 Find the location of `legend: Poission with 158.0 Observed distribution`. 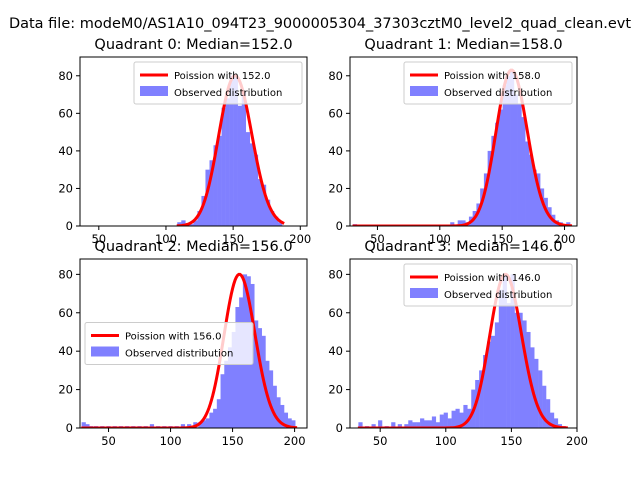

legend: Poission with 158.0 Observed distribution is located at coordinates (488, 83).